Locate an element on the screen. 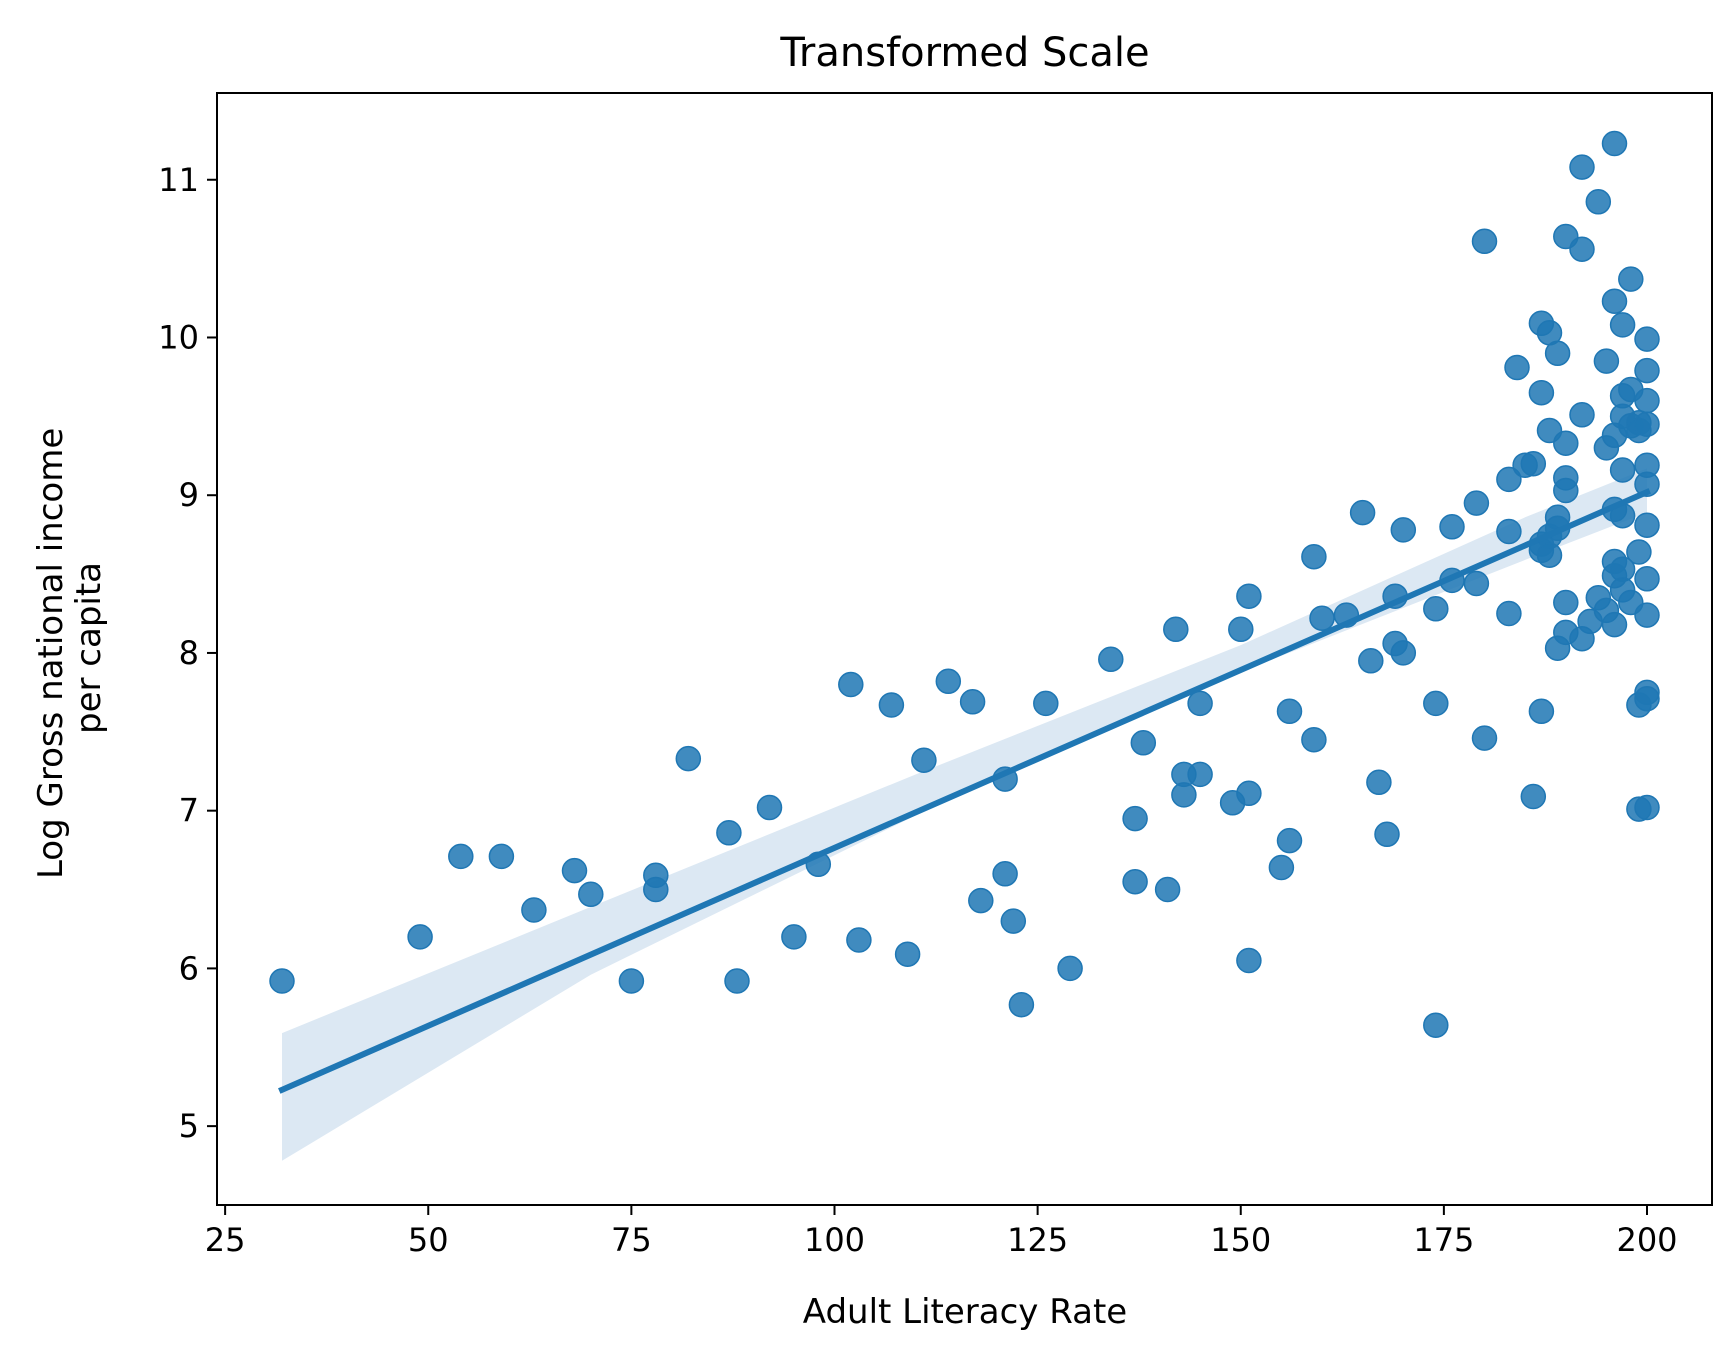 Image resolution: width=1733 pixels, height=1357 pixels. x-tick-label: 50 is located at coordinates (428, 1240).